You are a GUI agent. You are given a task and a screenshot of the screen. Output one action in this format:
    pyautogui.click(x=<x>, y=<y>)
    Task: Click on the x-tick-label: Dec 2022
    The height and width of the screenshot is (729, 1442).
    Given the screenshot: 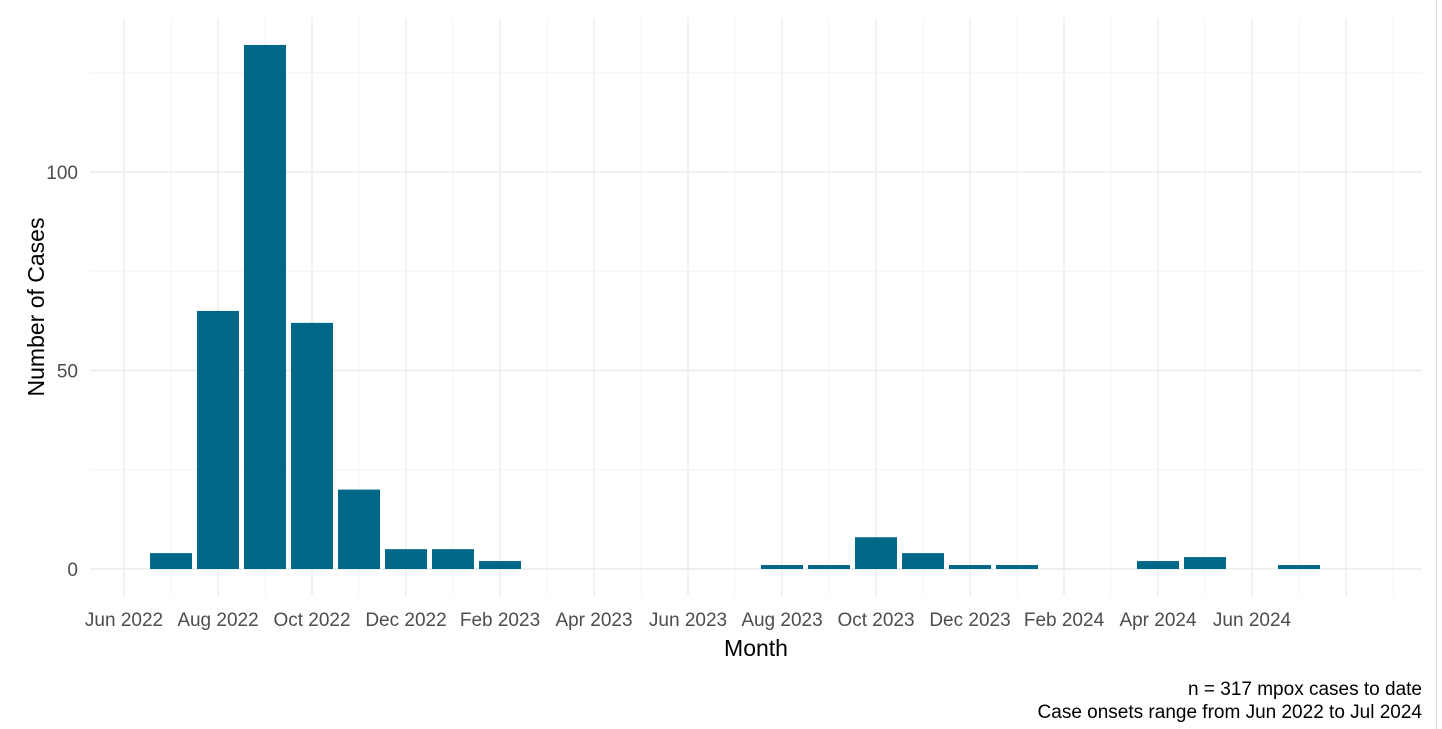 What is the action you would take?
    pyautogui.click(x=405, y=620)
    